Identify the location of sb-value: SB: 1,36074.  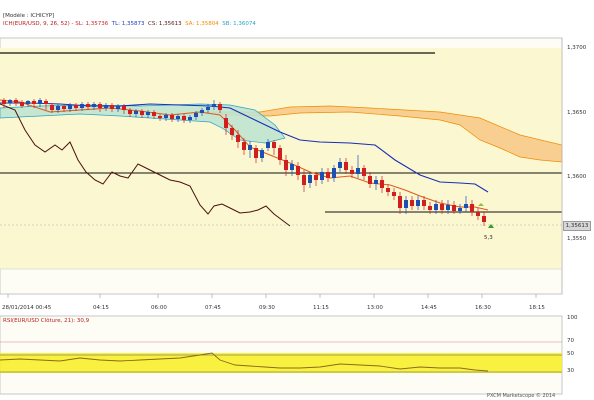
(239, 24).